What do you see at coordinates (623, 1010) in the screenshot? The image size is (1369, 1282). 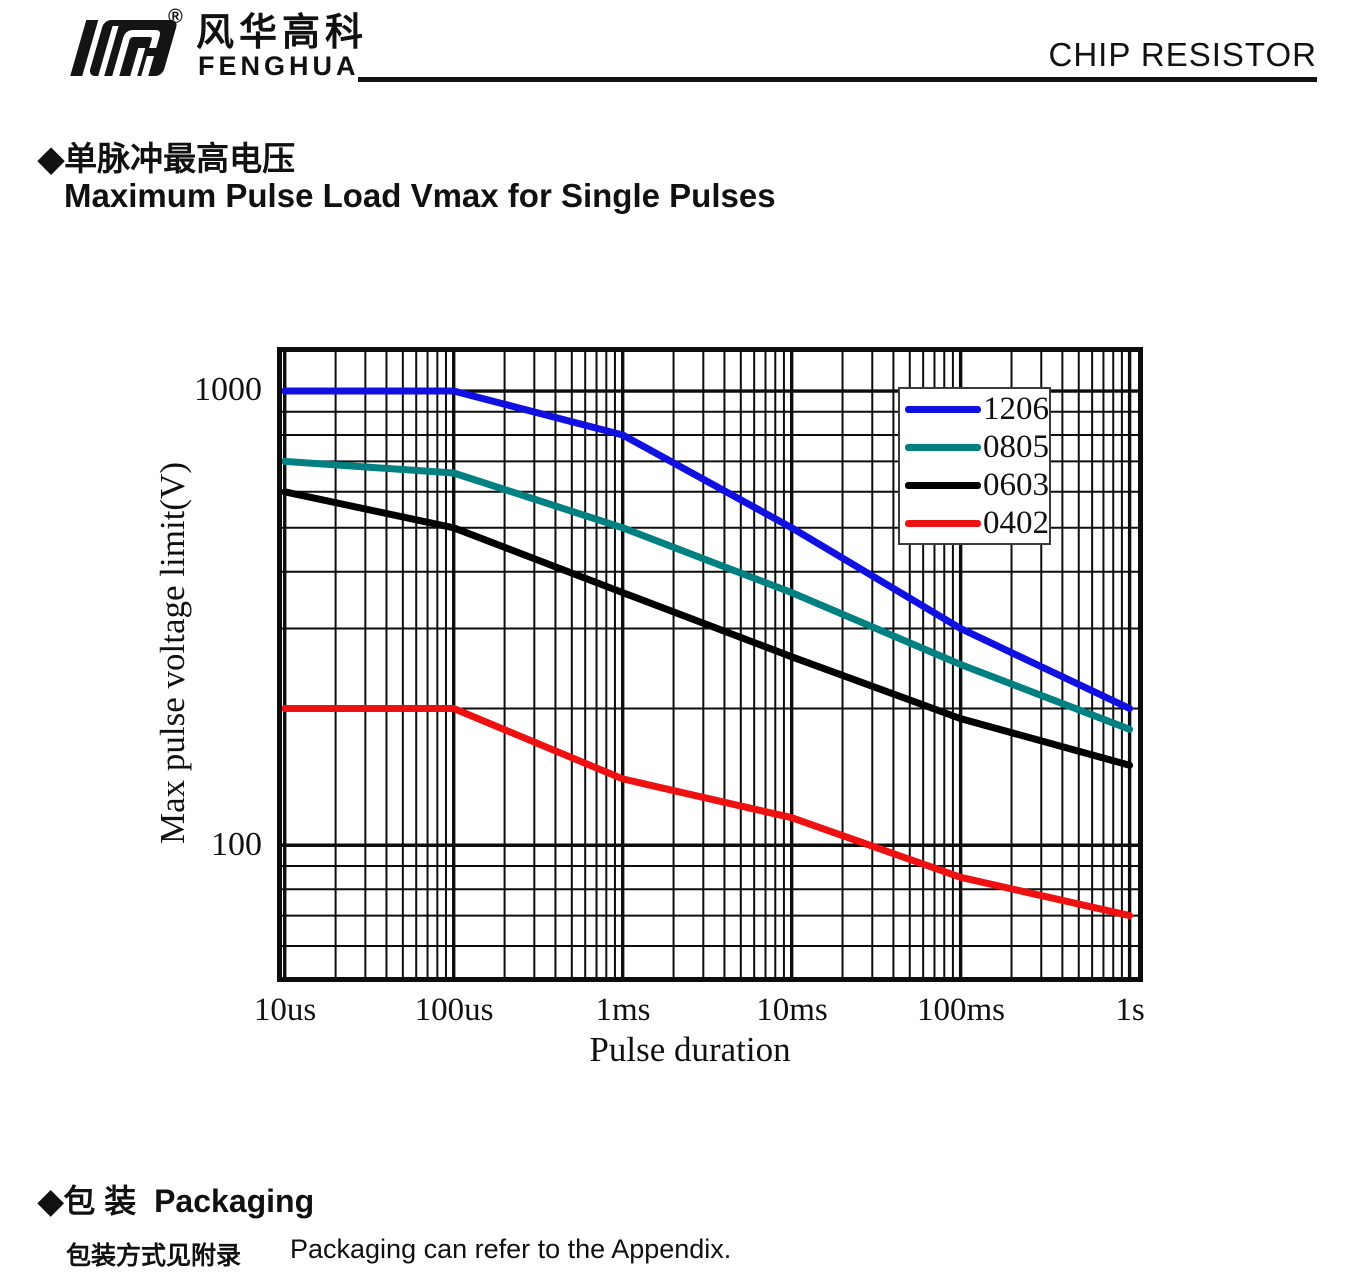 I see `x-tick-label-1ms: 1ms` at bounding box center [623, 1010].